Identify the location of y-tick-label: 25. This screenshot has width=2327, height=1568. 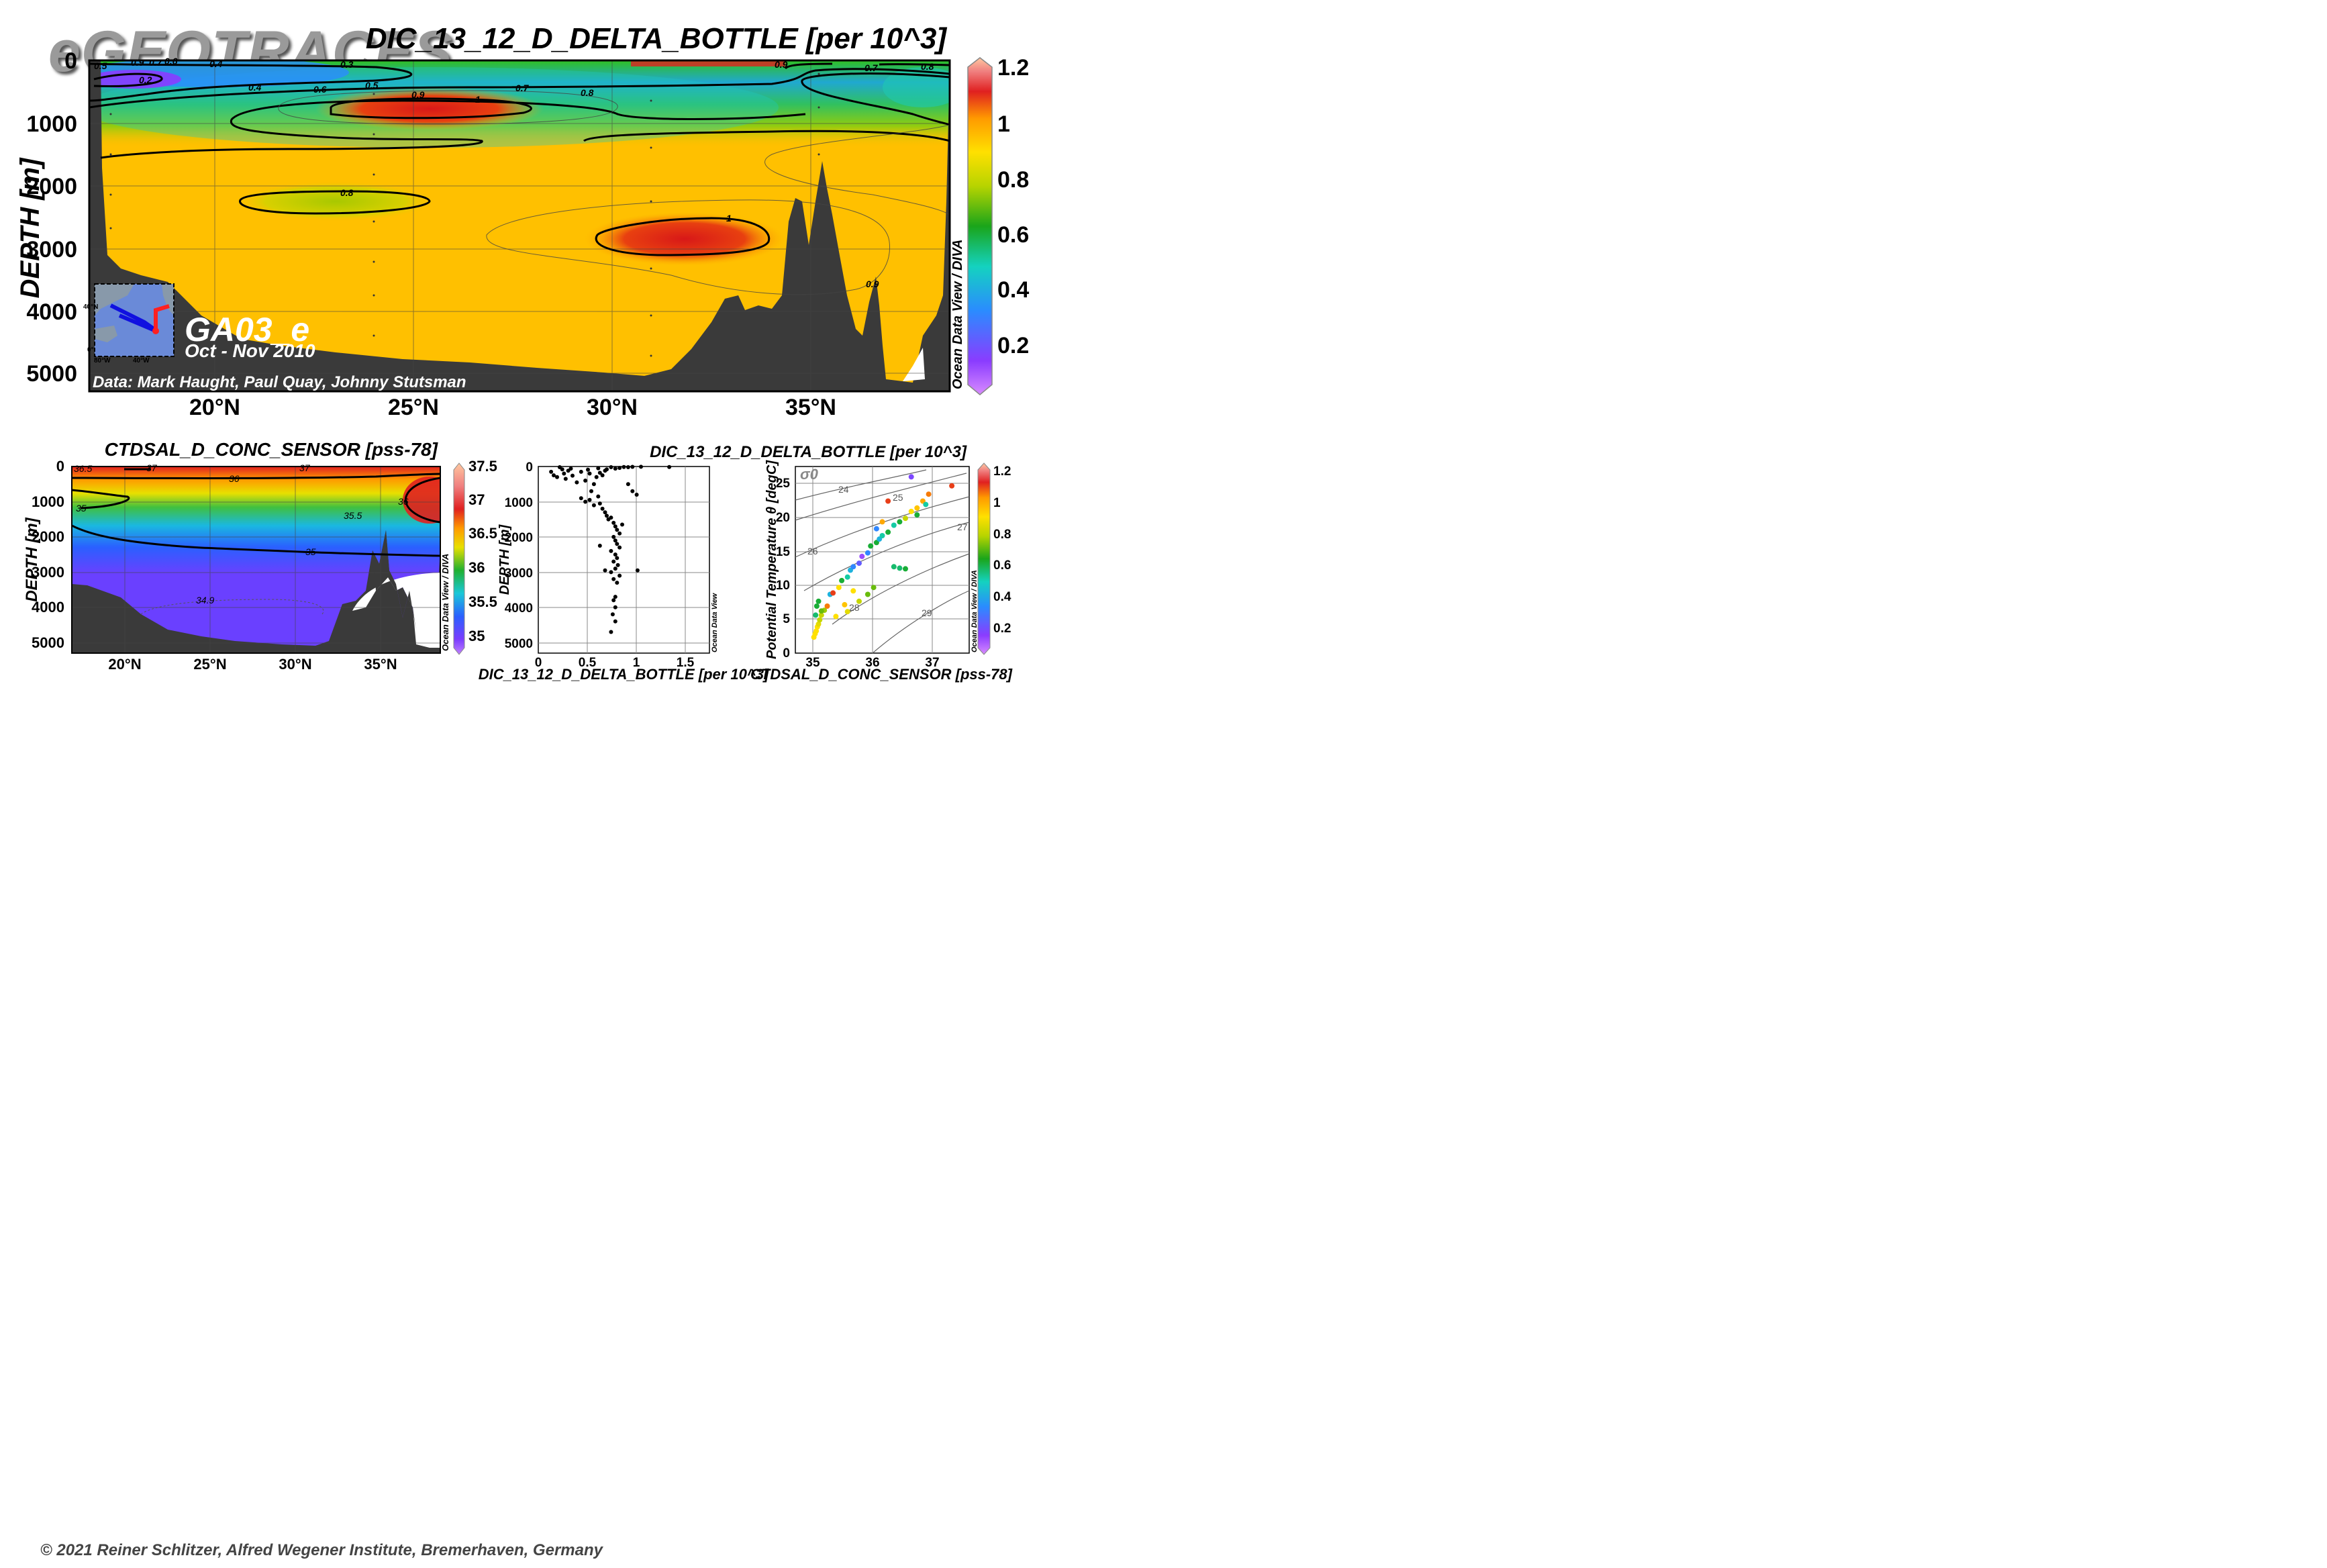
(783, 484).